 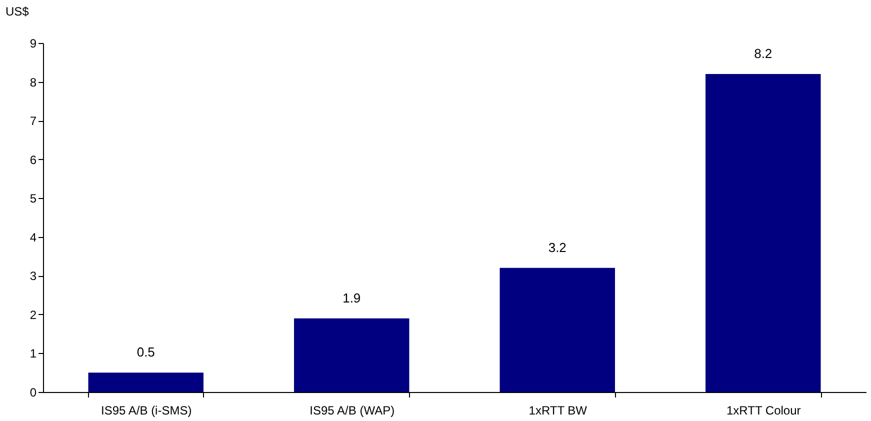 I want to click on y-tick-label: 5, so click(x=33, y=199).